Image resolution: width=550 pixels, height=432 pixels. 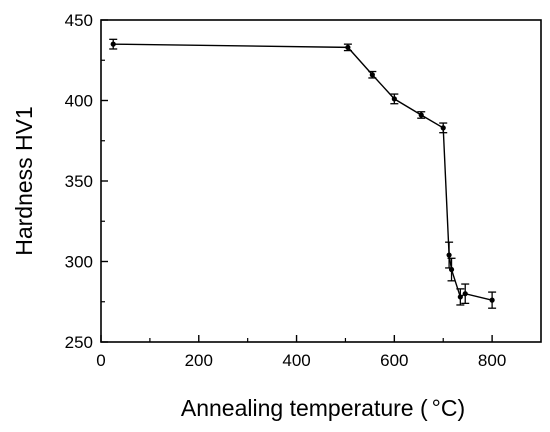 What do you see at coordinates (100, 360) in the screenshot?
I see `x-tick-label: 0` at bounding box center [100, 360].